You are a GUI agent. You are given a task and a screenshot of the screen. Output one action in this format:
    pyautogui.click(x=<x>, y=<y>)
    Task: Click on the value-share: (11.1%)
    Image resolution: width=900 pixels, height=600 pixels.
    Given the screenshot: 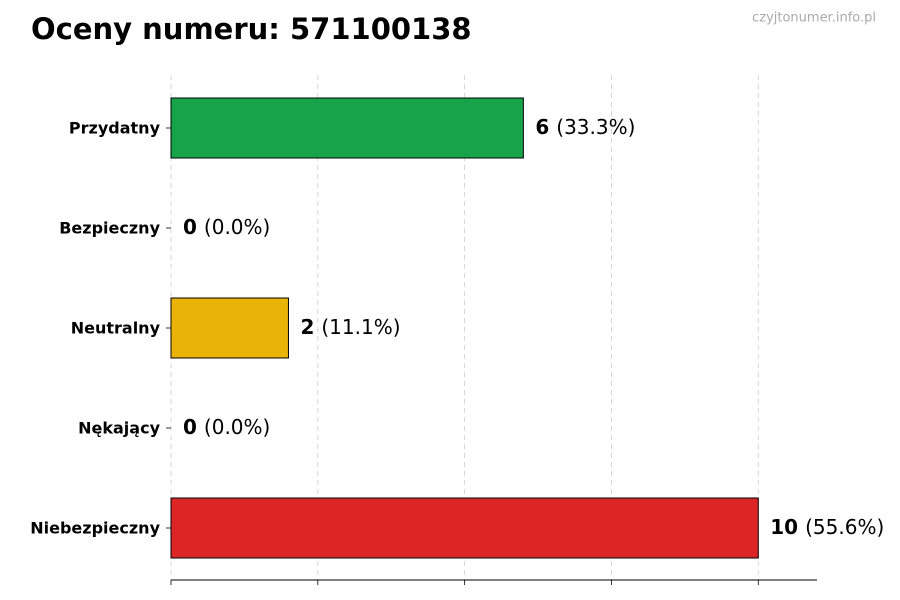 What is the action you would take?
    pyautogui.click(x=360, y=327)
    